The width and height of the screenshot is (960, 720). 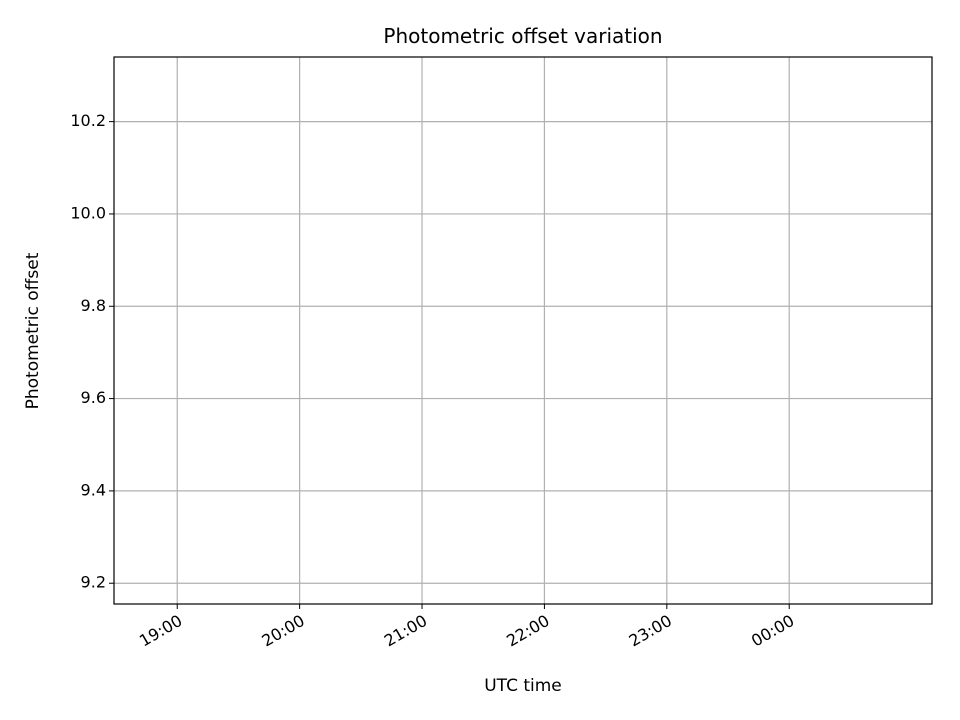 What do you see at coordinates (93, 489) in the screenshot?
I see `y-tick-label: 9.4` at bounding box center [93, 489].